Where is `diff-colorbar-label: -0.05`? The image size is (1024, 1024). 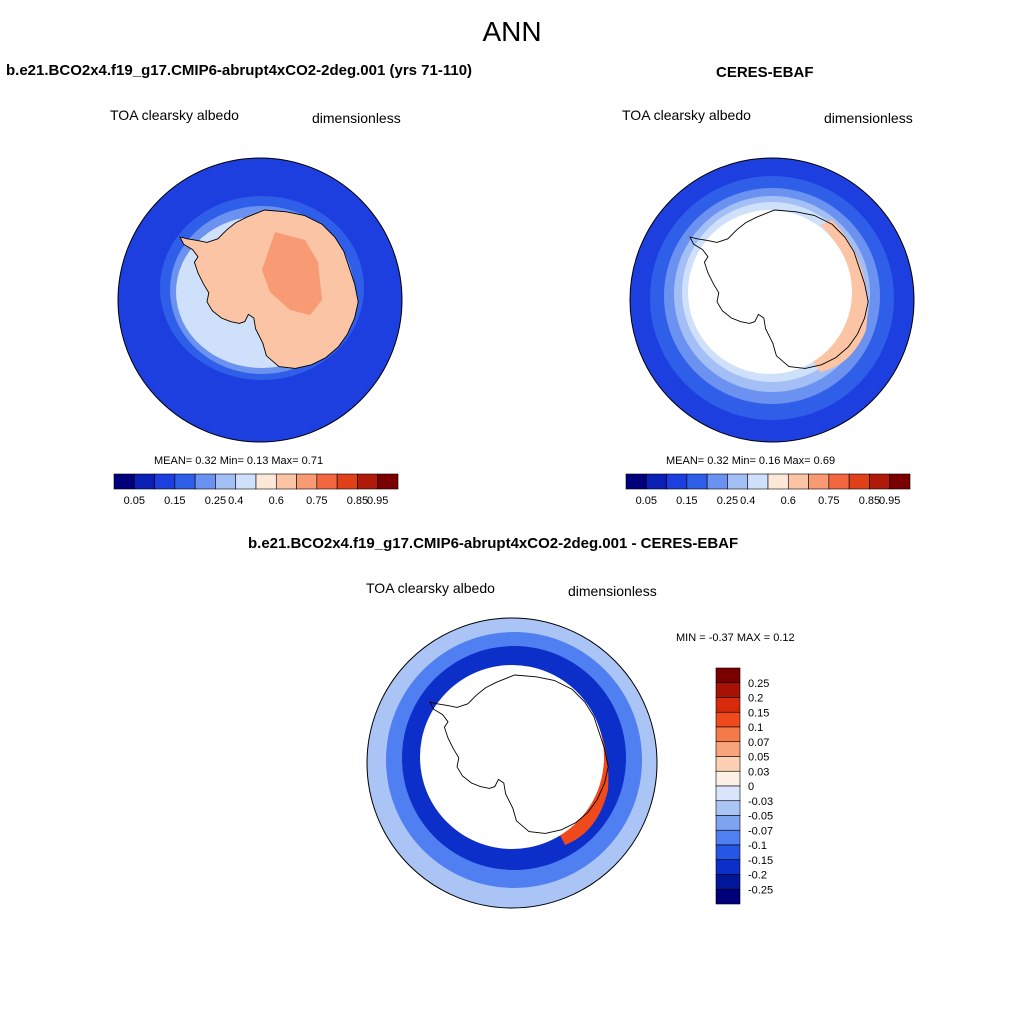 diff-colorbar-label: -0.05 is located at coordinates (760, 817).